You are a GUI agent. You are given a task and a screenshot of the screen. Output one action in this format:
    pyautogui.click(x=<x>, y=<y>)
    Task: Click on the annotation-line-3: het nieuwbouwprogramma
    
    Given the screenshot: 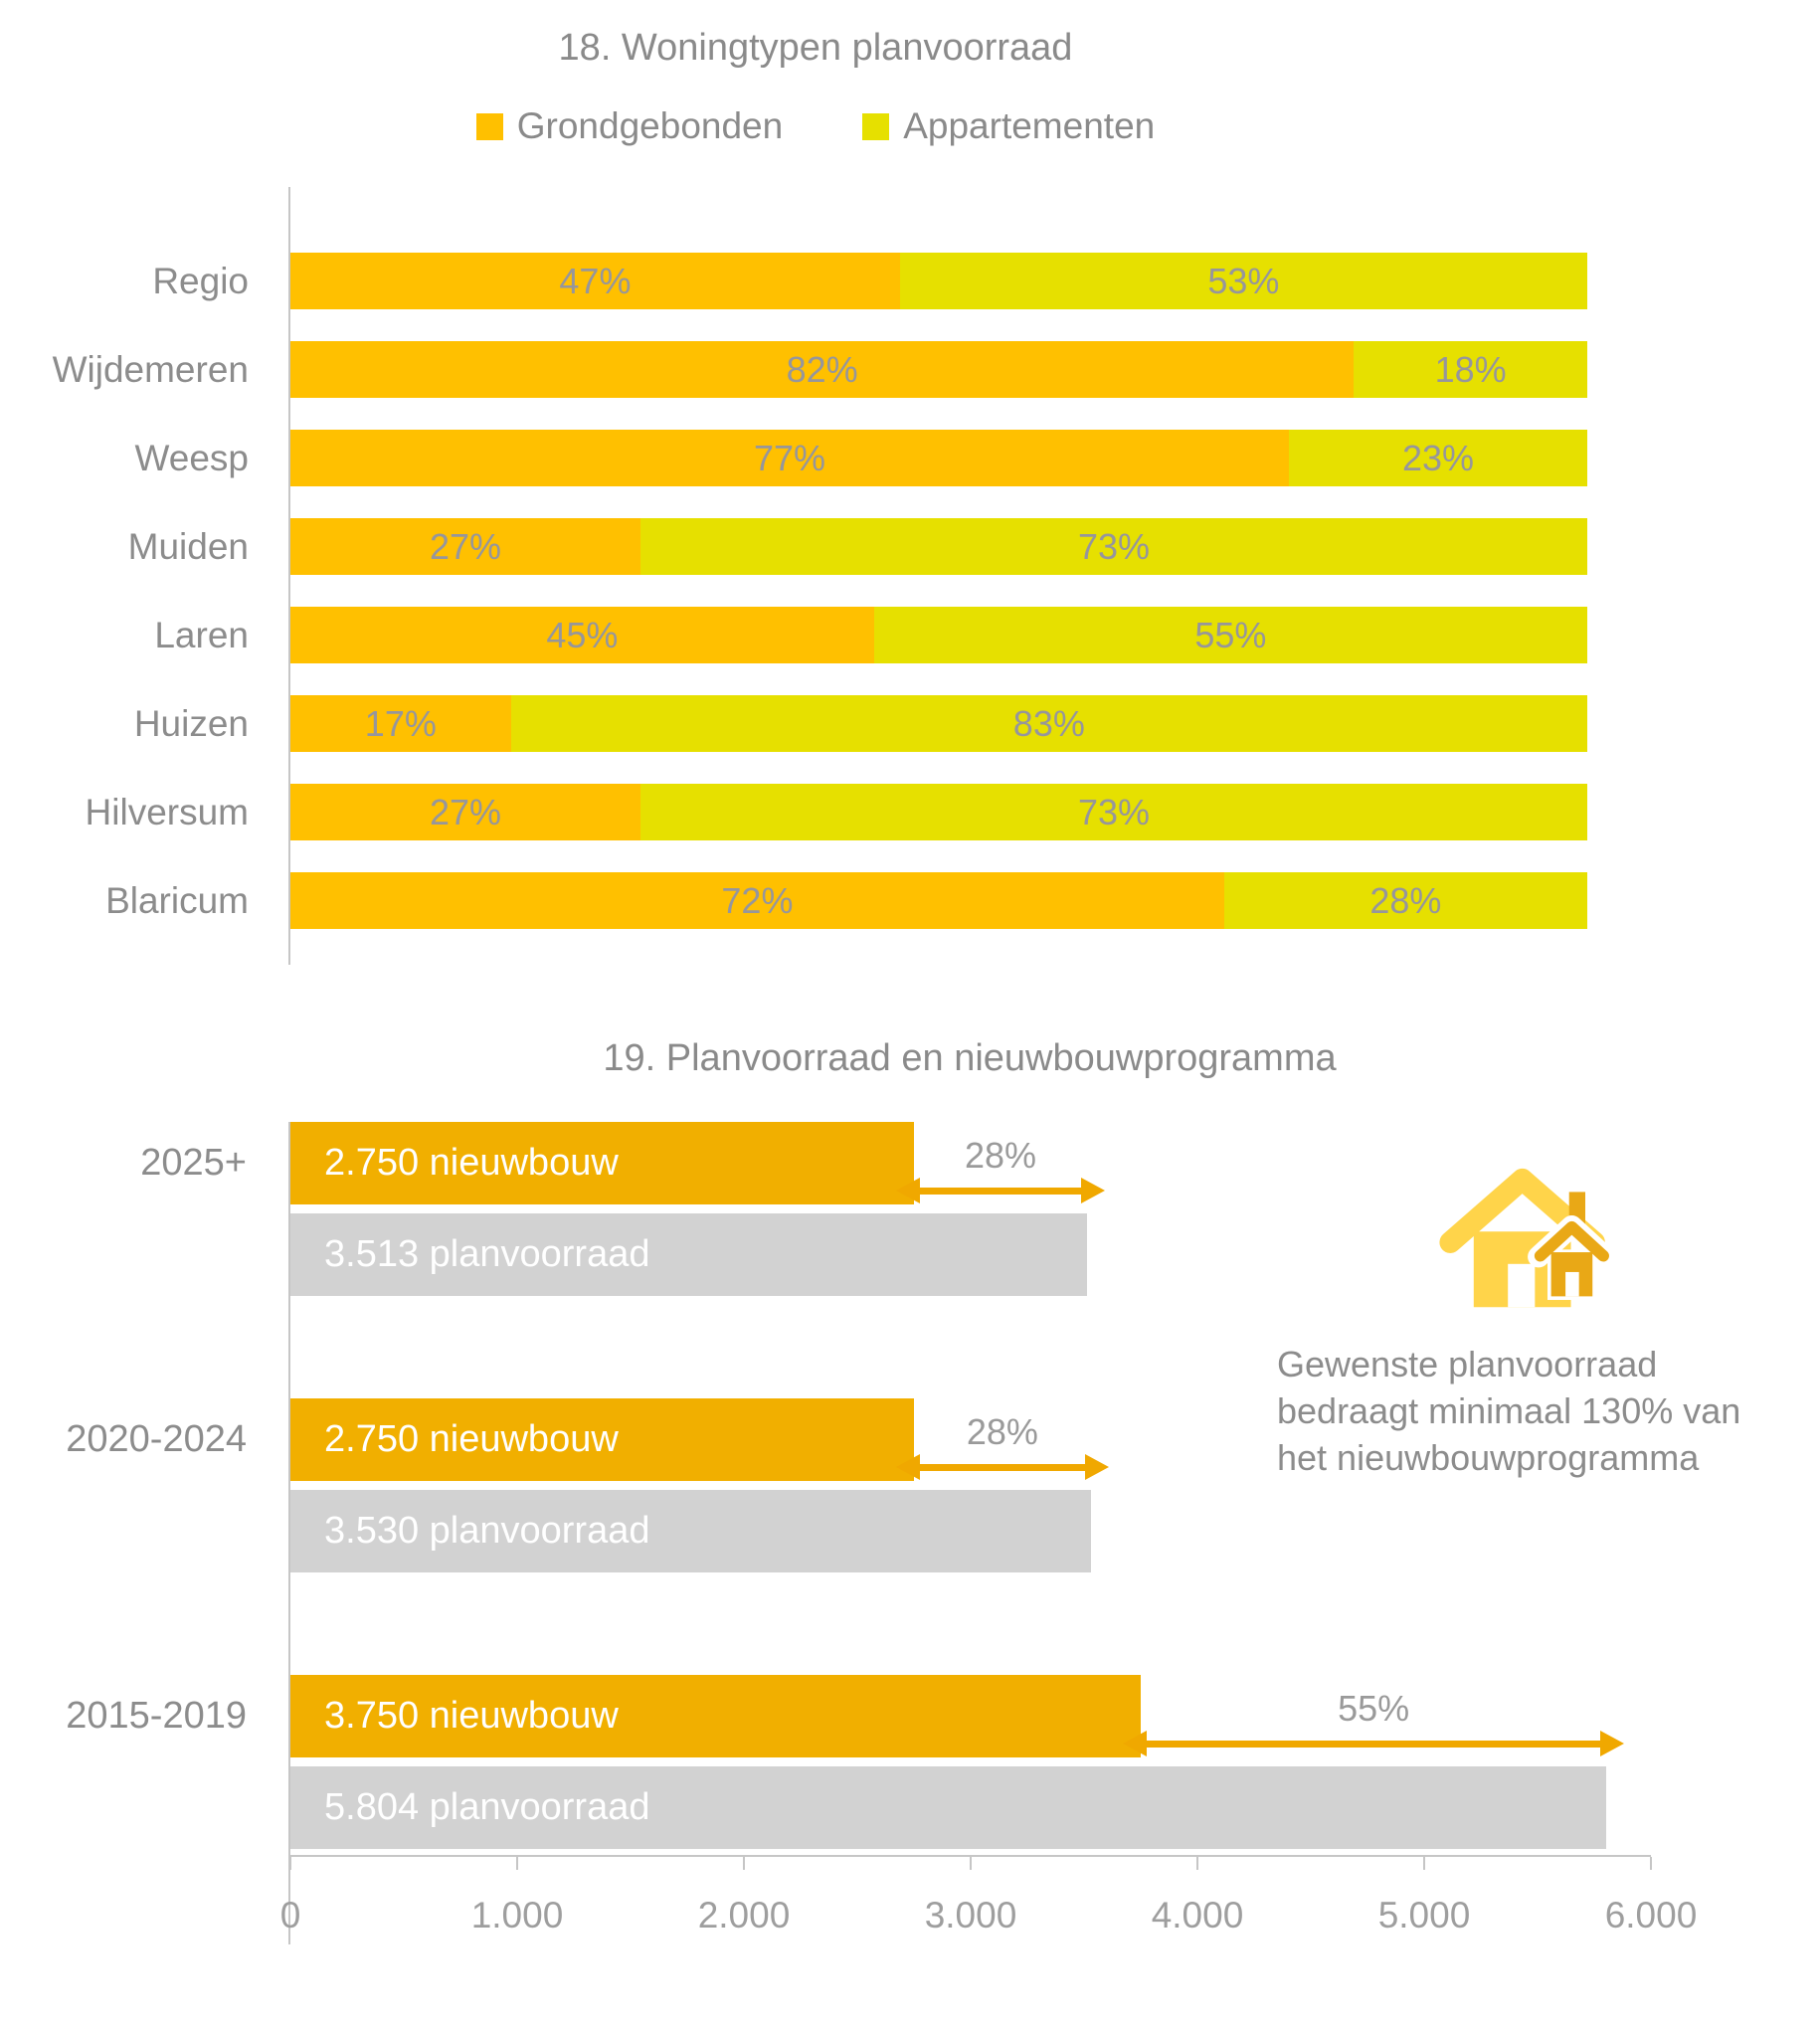 What is the action you would take?
    pyautogui.click(x=1488, y=1457)
    